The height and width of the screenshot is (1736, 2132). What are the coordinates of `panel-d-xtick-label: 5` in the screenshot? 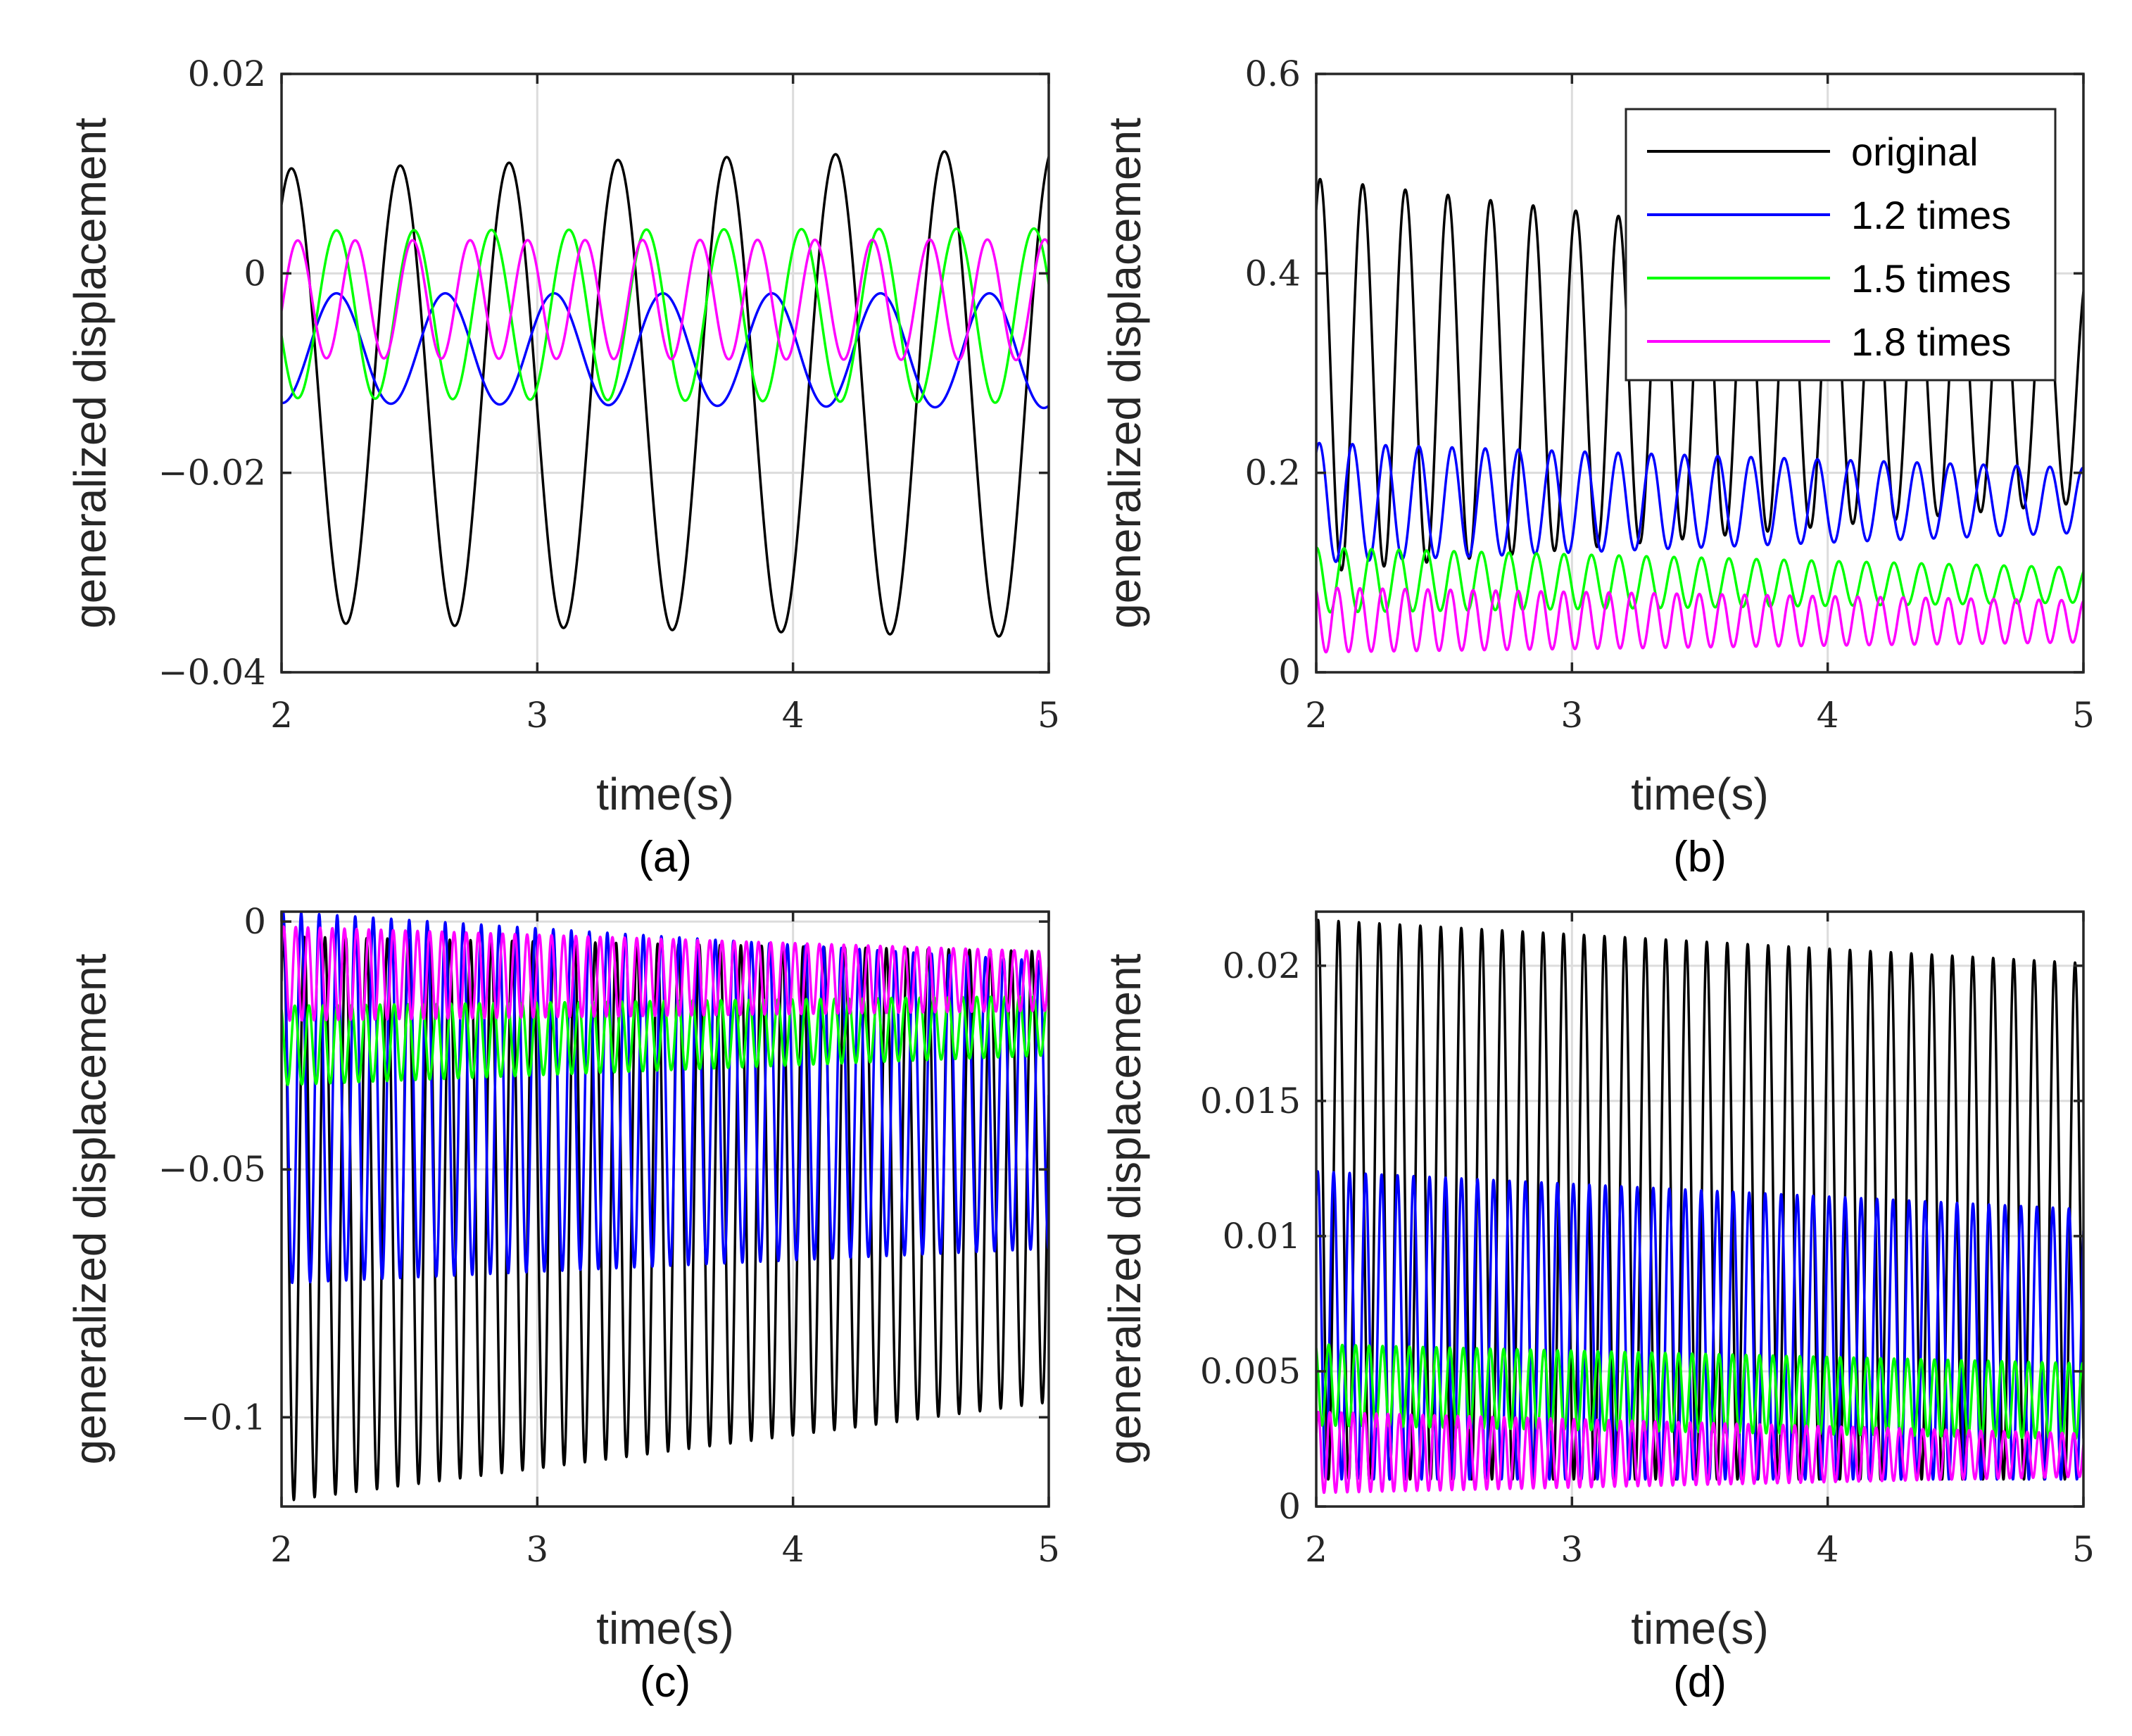 It's located at (2083, 1549).